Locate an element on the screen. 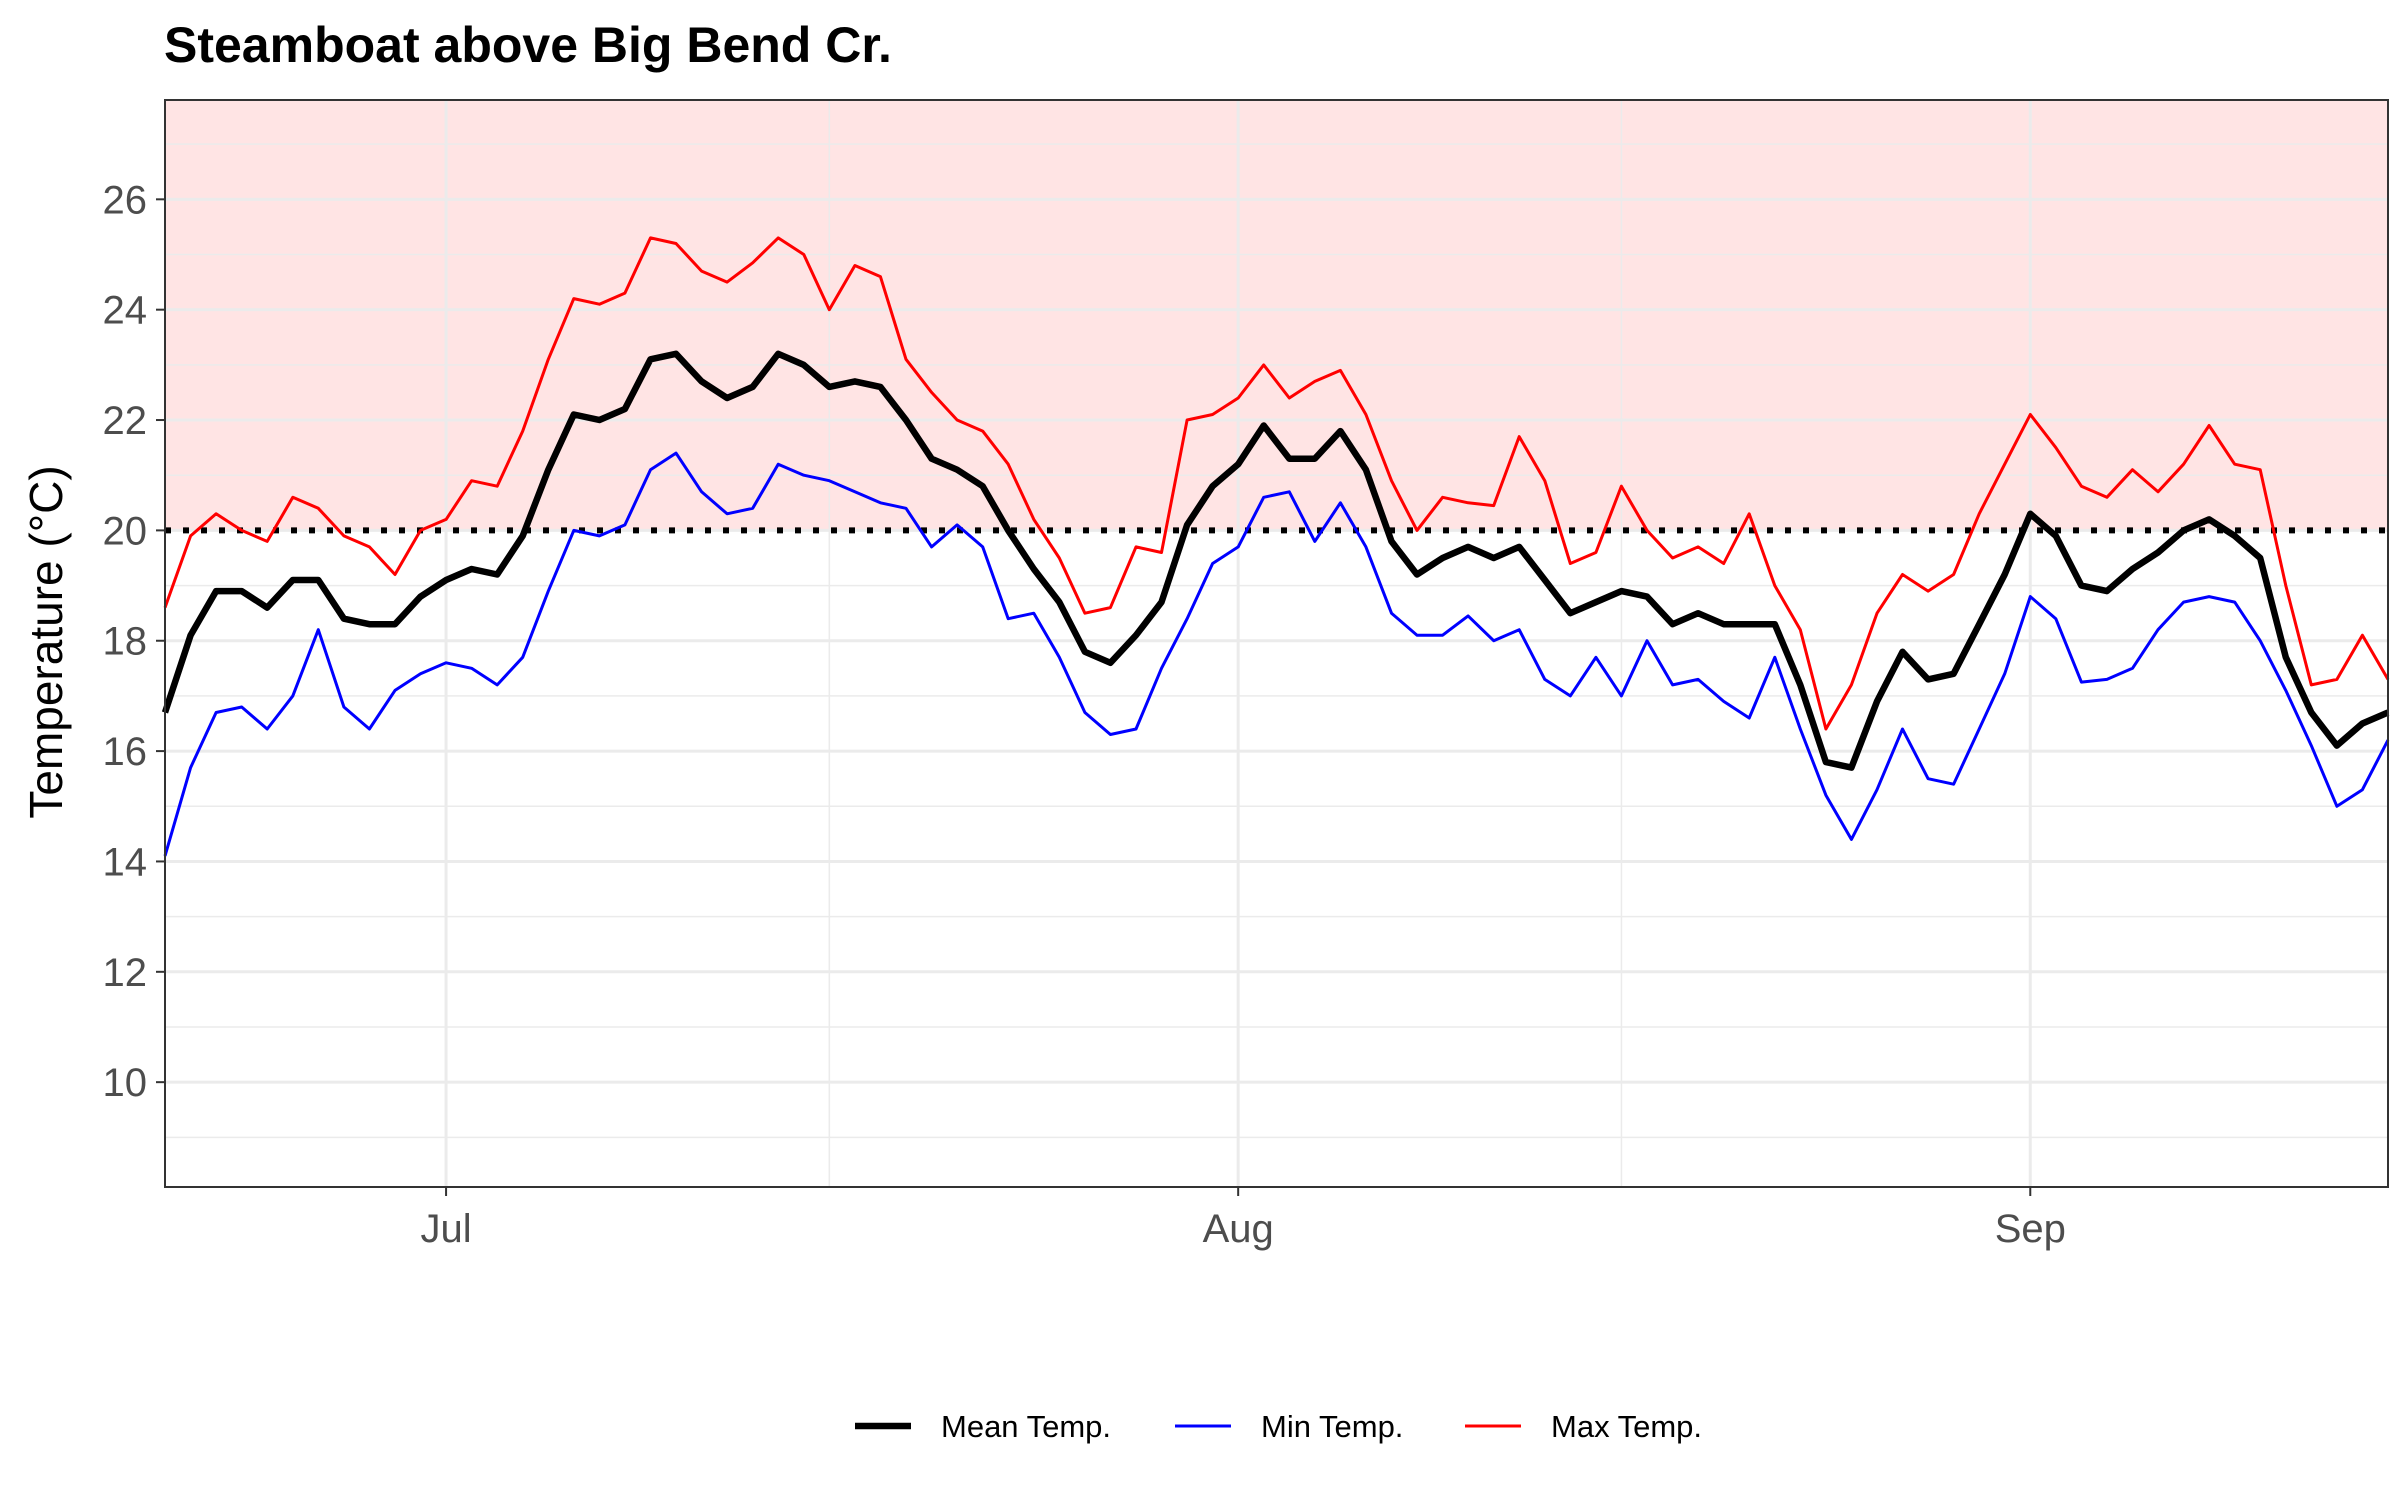 The image size is (2400, 1500). legend-item-mean-temp: Mean Temp. is located at coordinates (983, 1426).